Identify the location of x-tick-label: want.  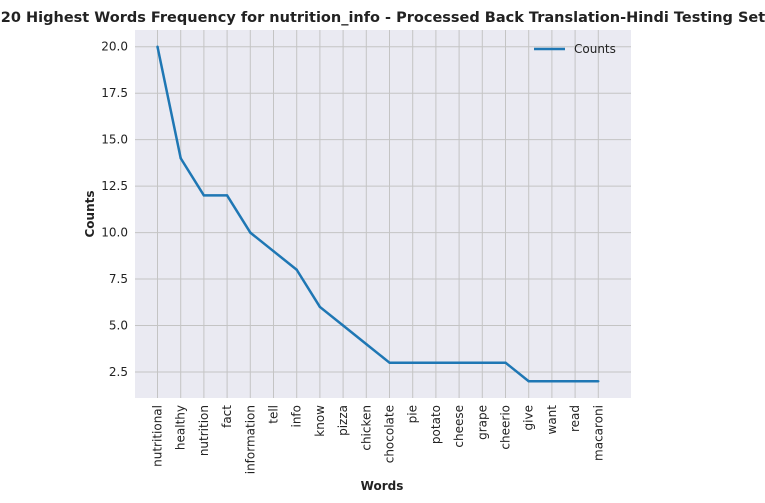
(552, 420).